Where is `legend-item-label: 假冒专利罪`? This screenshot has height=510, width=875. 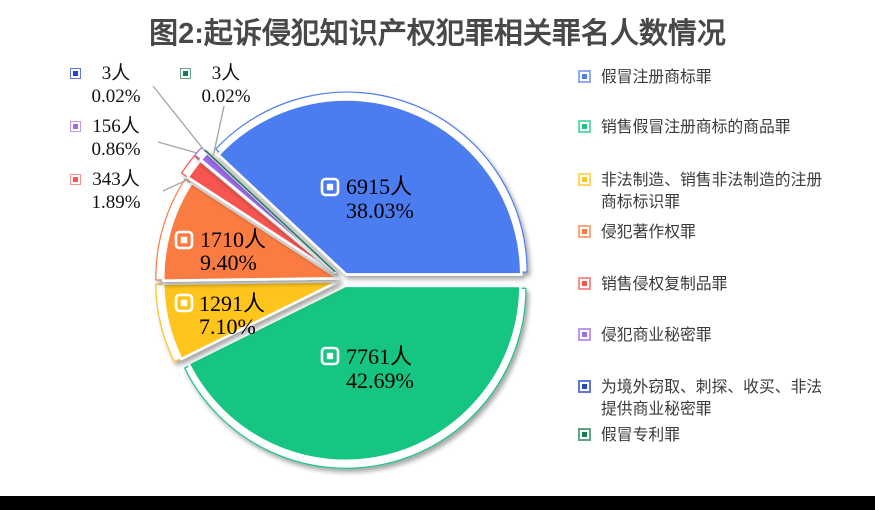 legend-item-label: 假冒专利罪 is located at coordinates (640, 435).